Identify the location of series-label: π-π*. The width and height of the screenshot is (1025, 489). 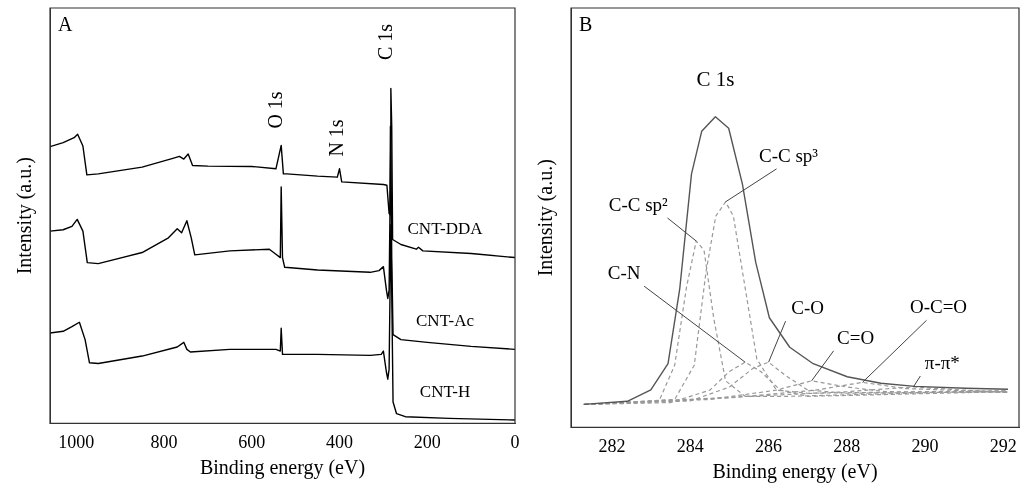
(942, 362).